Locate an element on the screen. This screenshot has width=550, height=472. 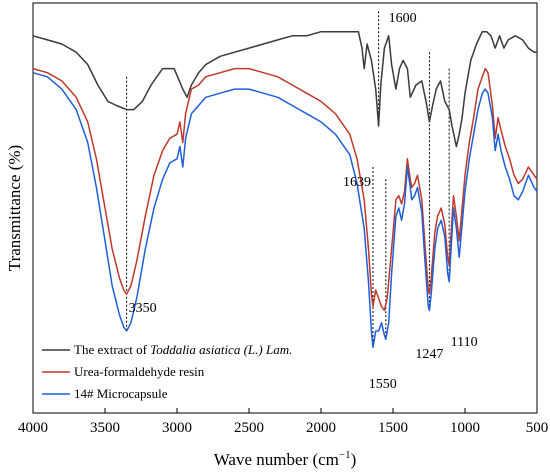
y-axis-label: Transmittance (%) is located at coordinates (14, 208).